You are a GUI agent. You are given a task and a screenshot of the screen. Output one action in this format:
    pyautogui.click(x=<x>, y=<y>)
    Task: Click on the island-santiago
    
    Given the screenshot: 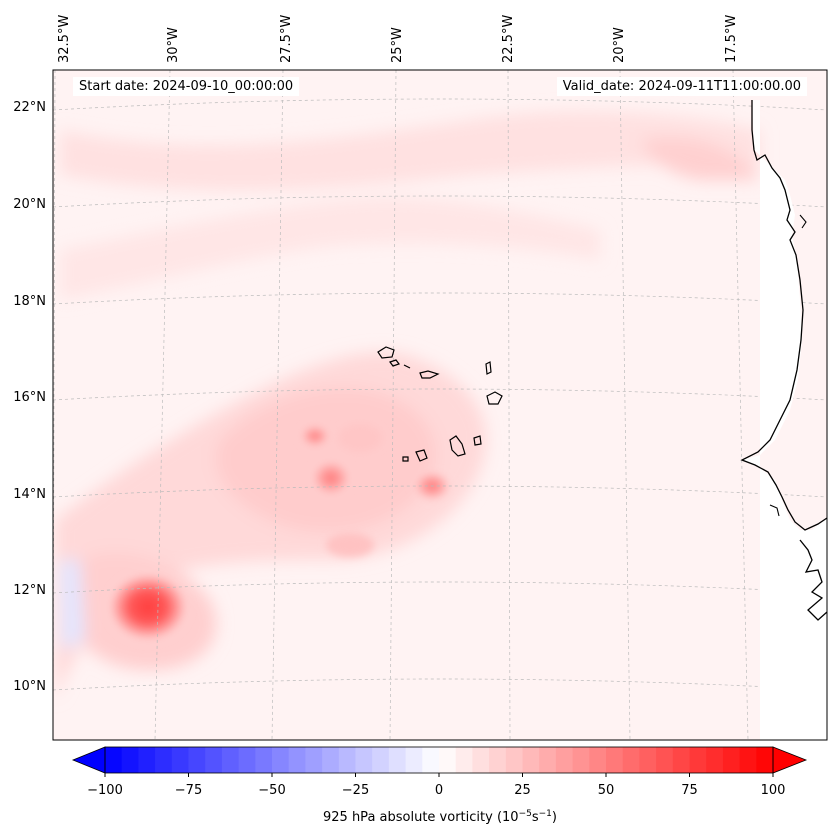 What is the action you would take?
    pyautogui.click(x=457, y=446)
    